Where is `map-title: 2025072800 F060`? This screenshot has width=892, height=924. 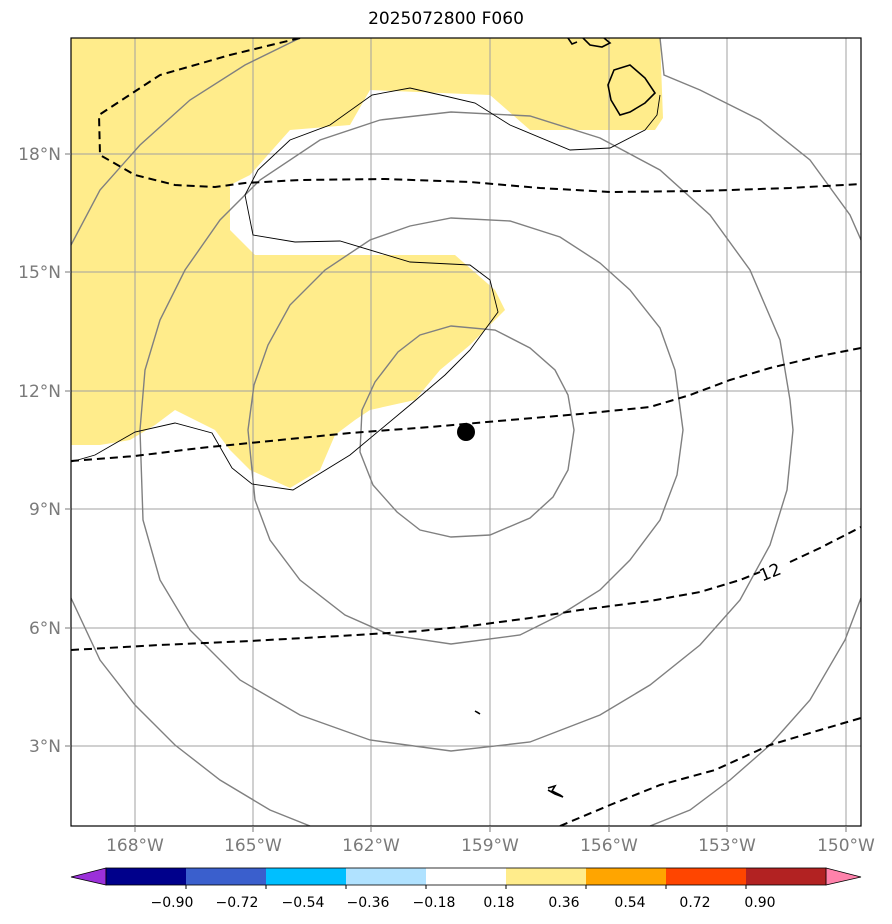 map-title: 2025072800 F060 is located at coordinates (446, 19).